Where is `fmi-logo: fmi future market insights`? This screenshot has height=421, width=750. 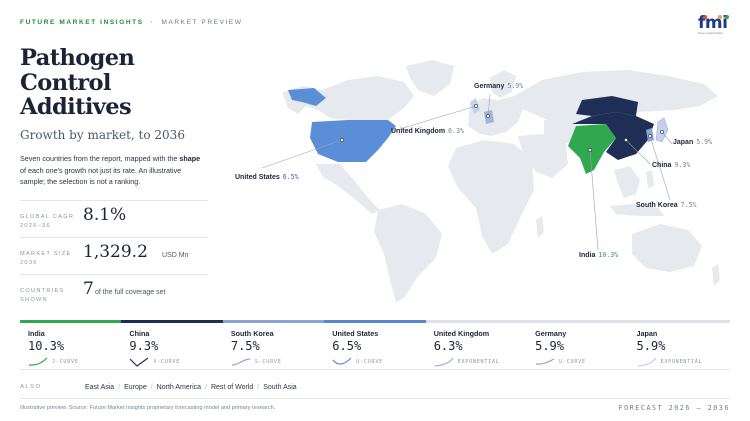
fmi-logo: fmi future market insights is located at coordinates (715, 25).